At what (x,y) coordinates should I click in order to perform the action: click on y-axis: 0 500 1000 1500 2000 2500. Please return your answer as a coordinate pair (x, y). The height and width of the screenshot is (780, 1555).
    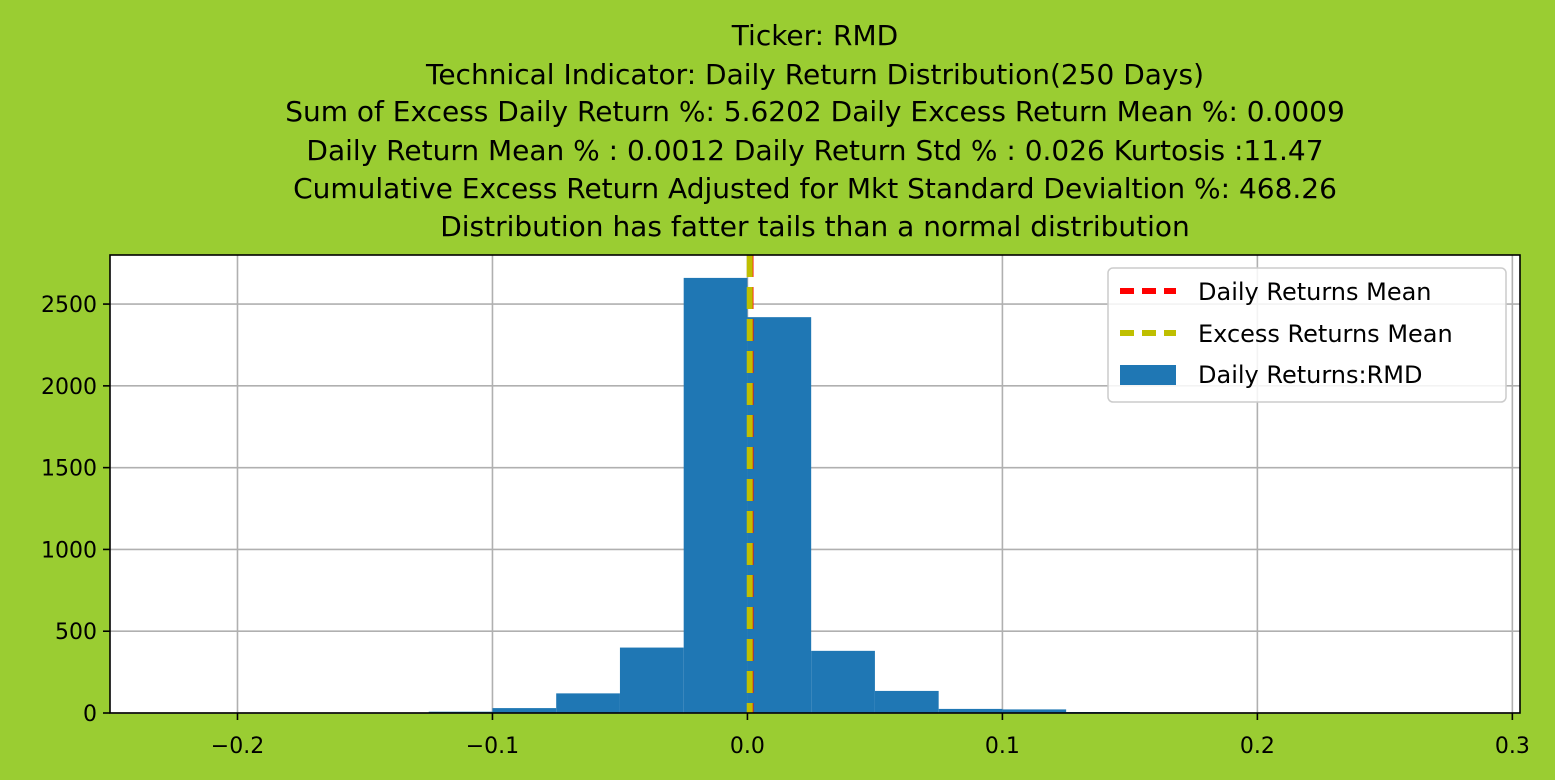
    Looking at the image, I should click on (75, 510).